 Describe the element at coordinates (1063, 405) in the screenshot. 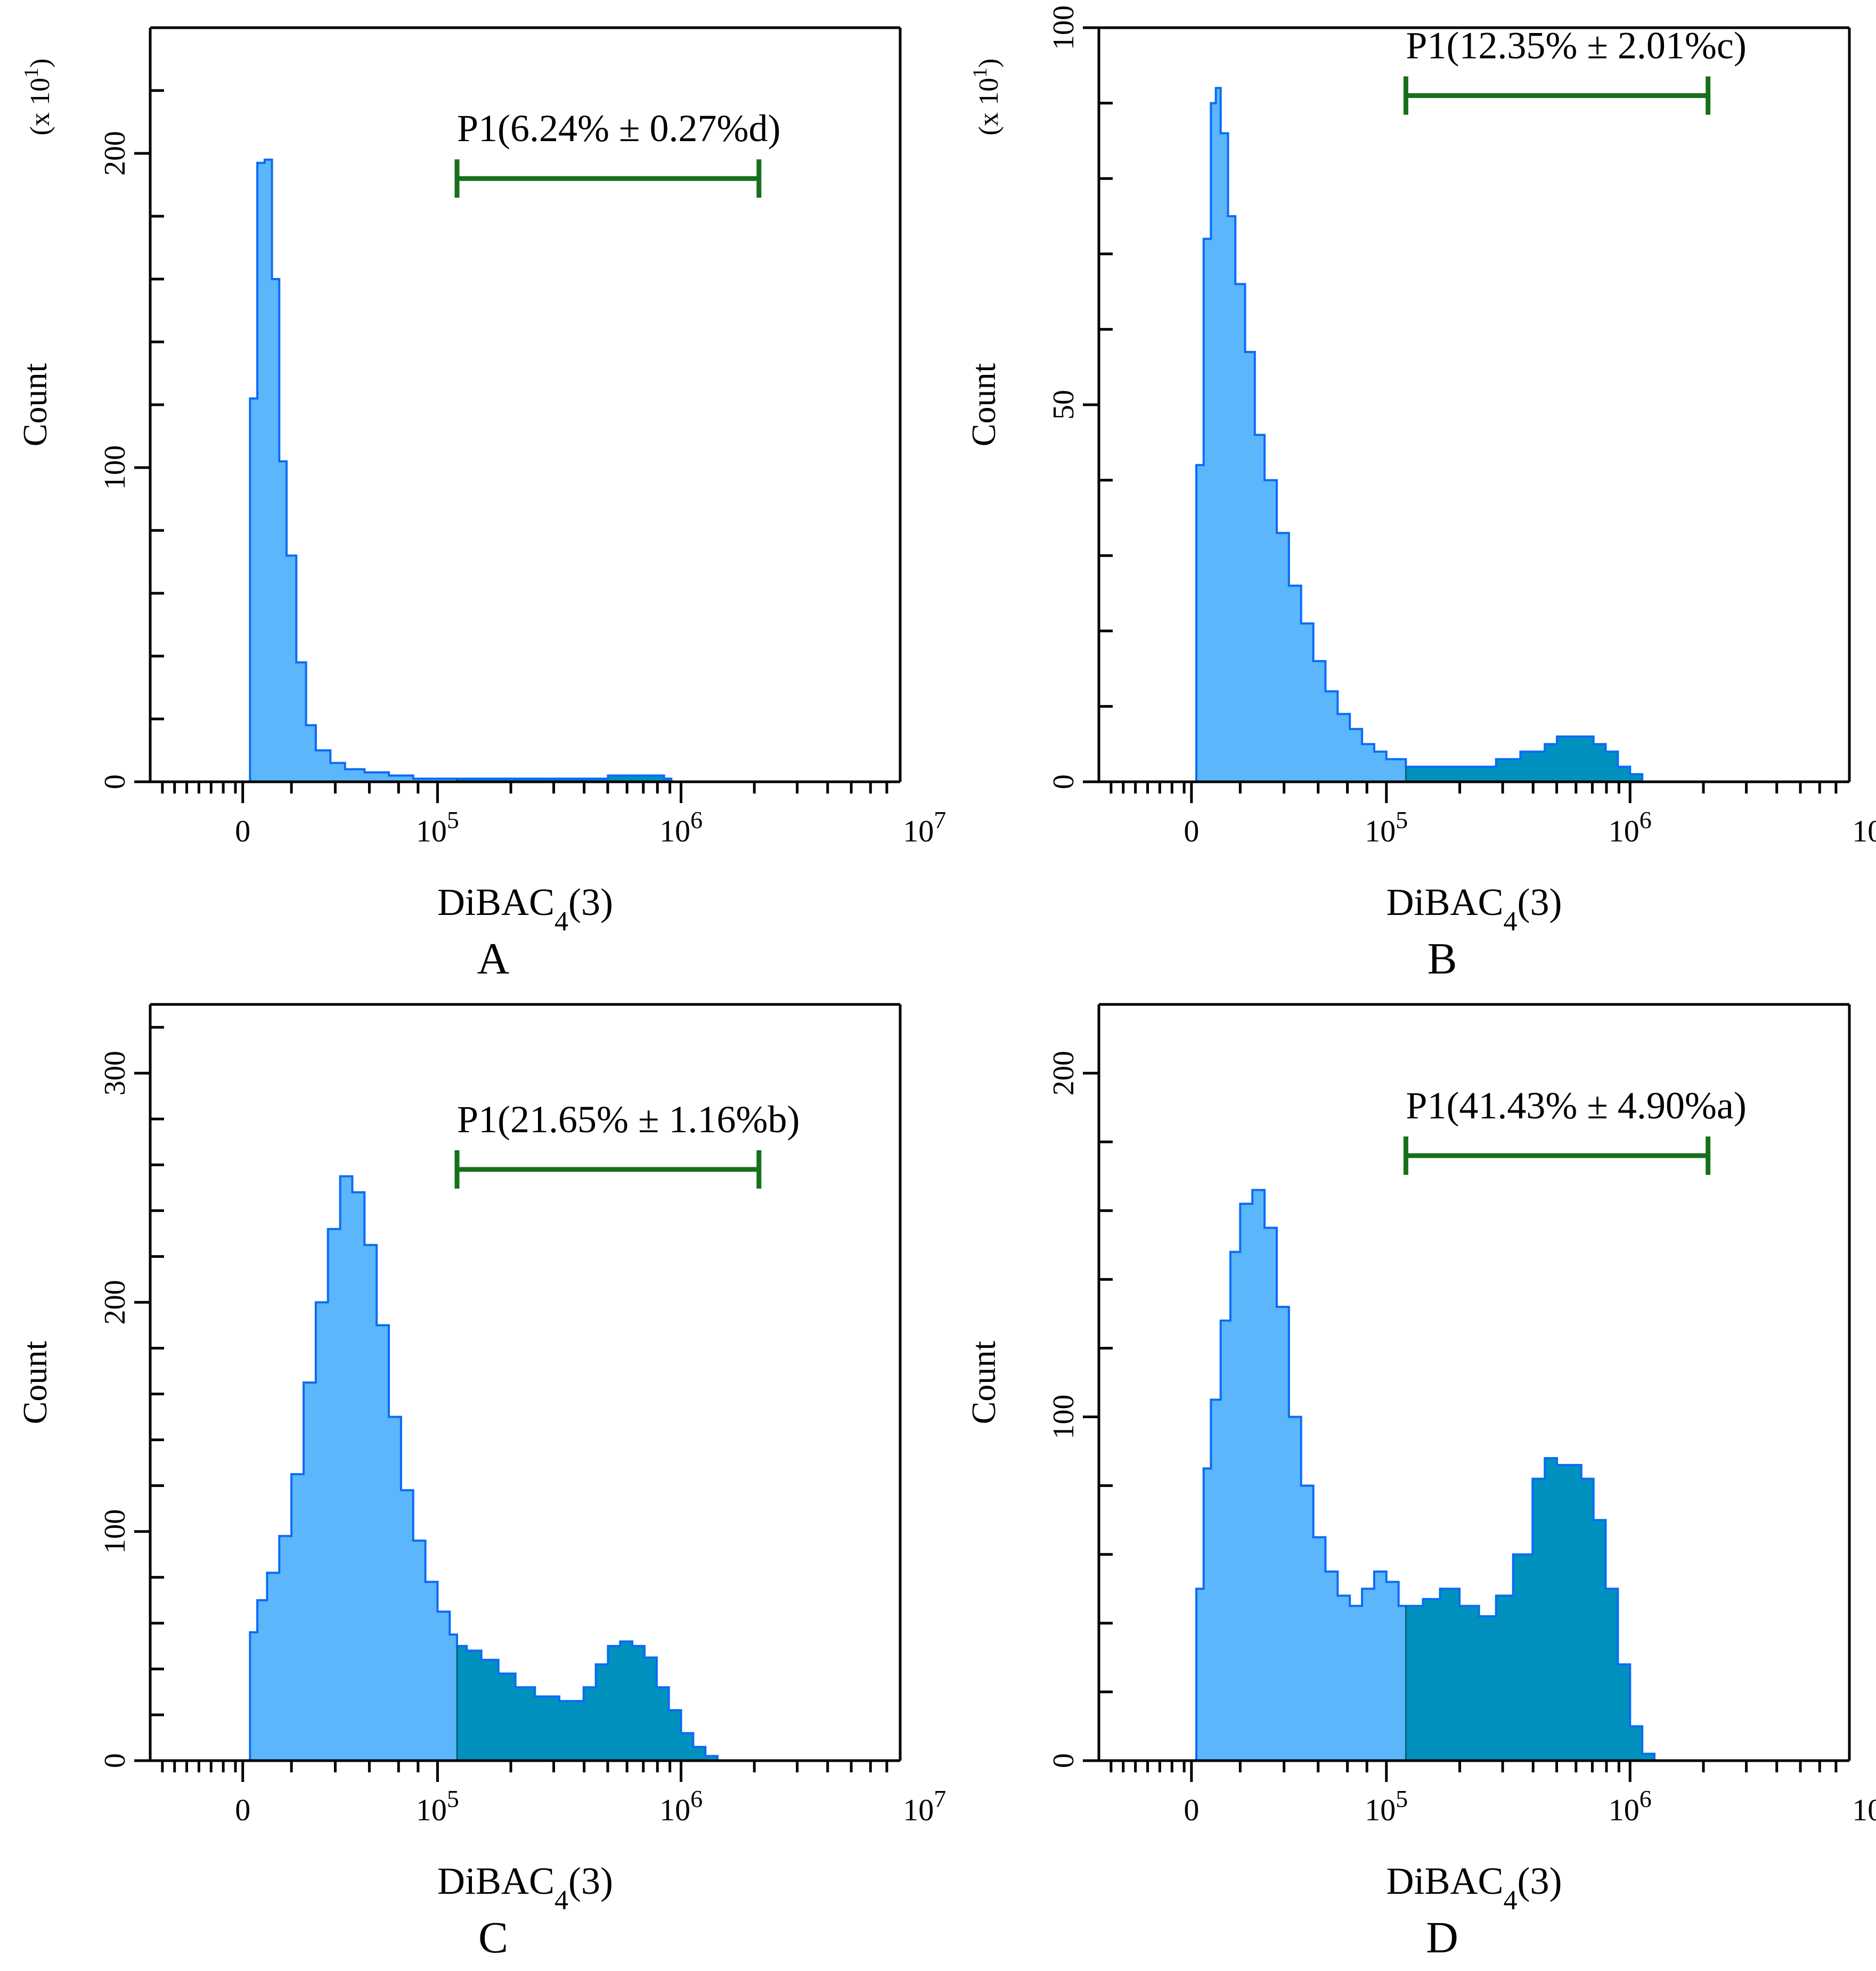

I see `y-tick-label: 50` at that location.